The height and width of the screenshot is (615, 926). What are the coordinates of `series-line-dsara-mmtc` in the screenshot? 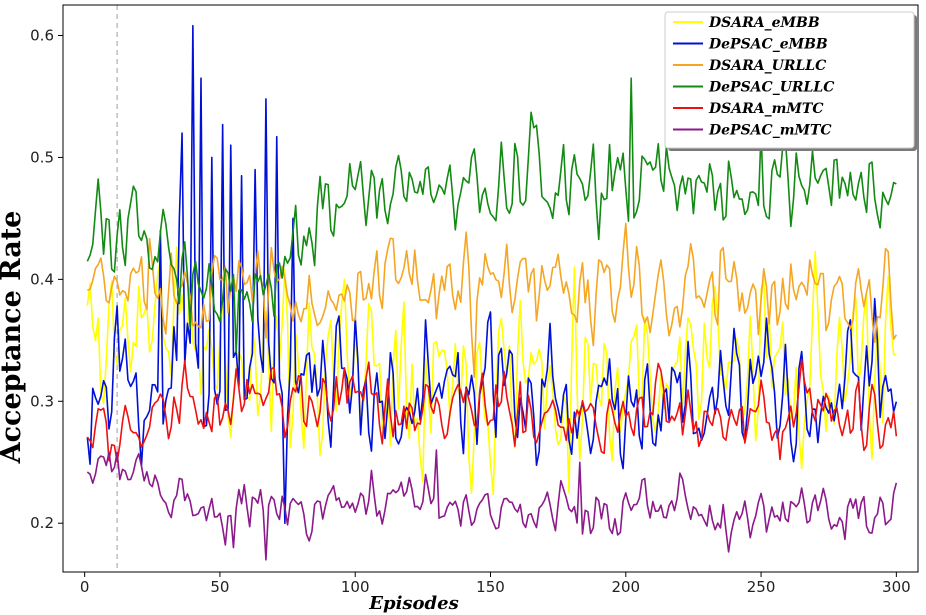 It's located at (492, 411).